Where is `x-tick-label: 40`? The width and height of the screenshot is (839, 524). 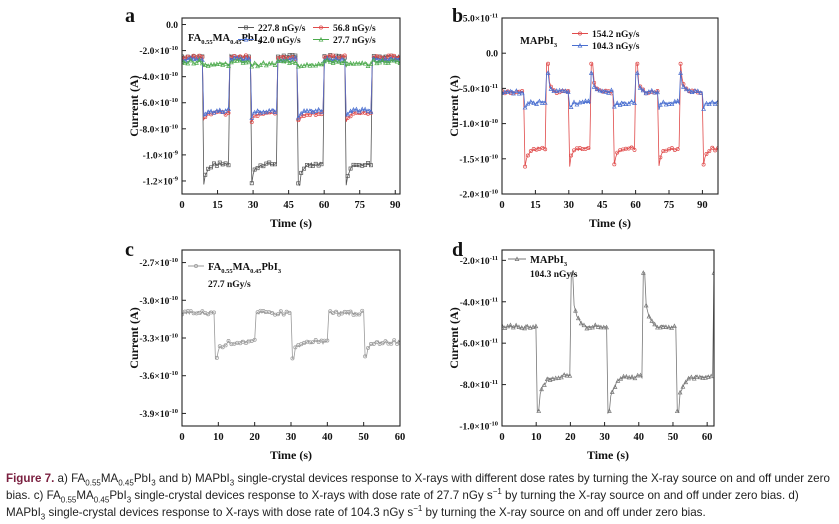
x-tick-label: 40 is located at coordinates (327, 437).